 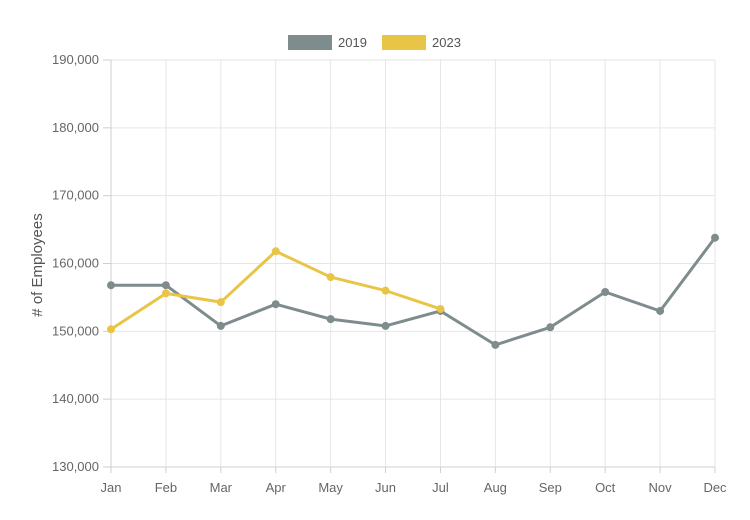 What do you see at coordinates (75, 59) in the screenshot?
I see `y-tick-label: 190,000` at bounding box center [75, 59].